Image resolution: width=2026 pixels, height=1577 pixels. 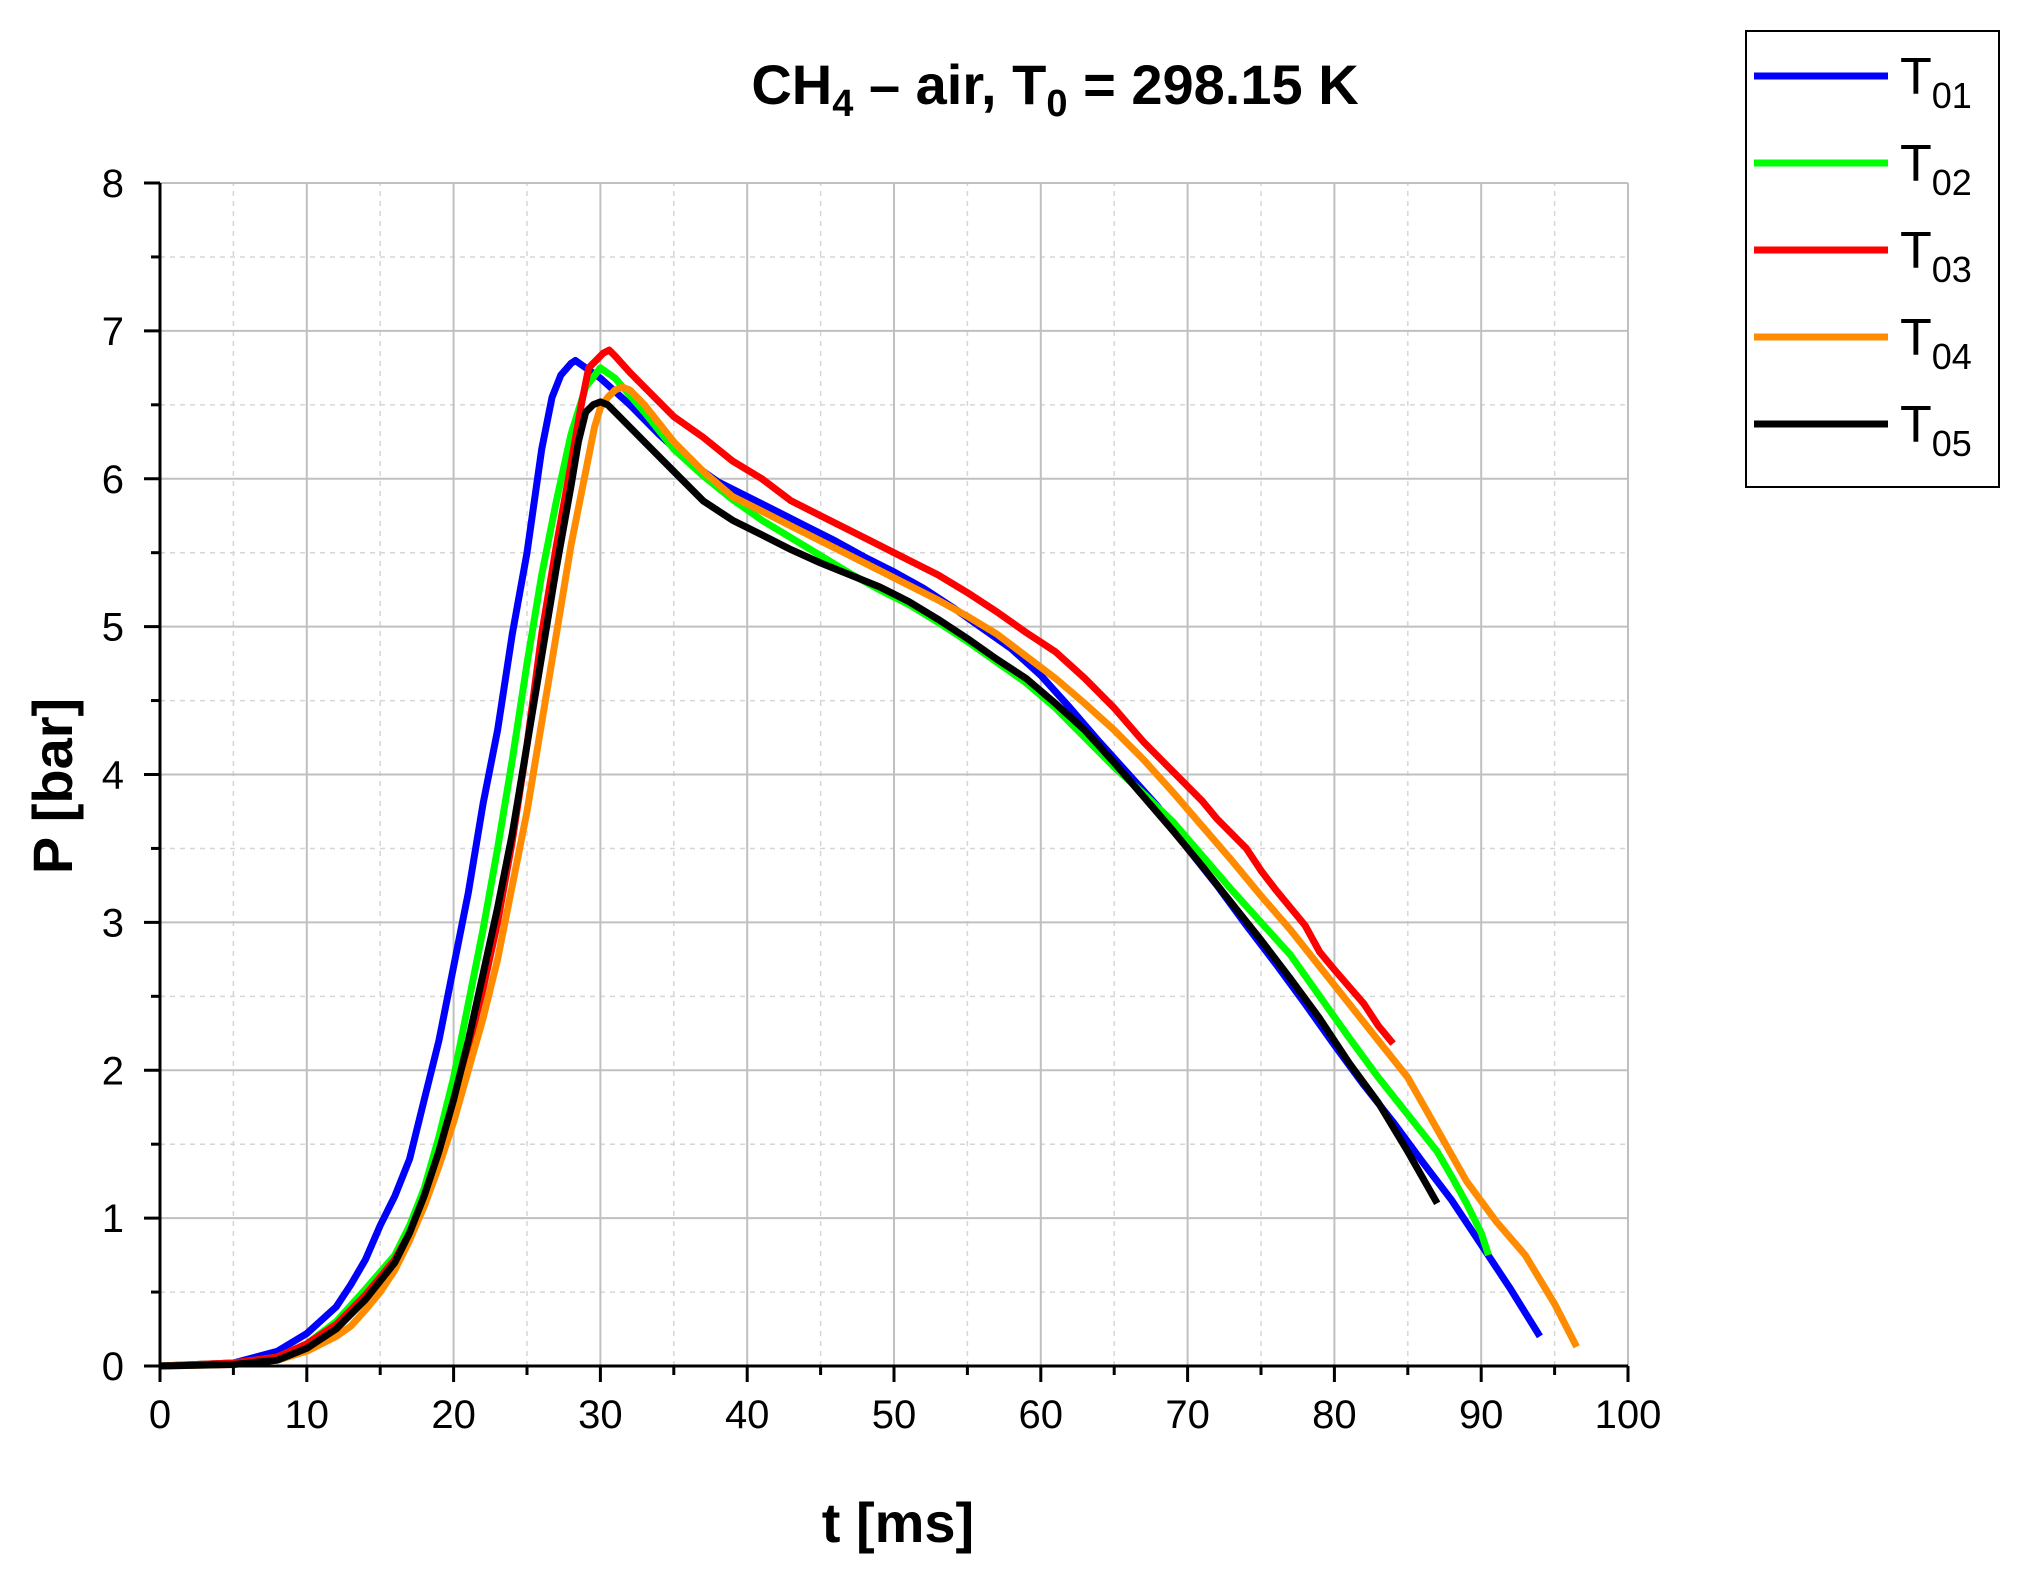 I want to click on y-tick-label: 3, so click(x=113, y=923).